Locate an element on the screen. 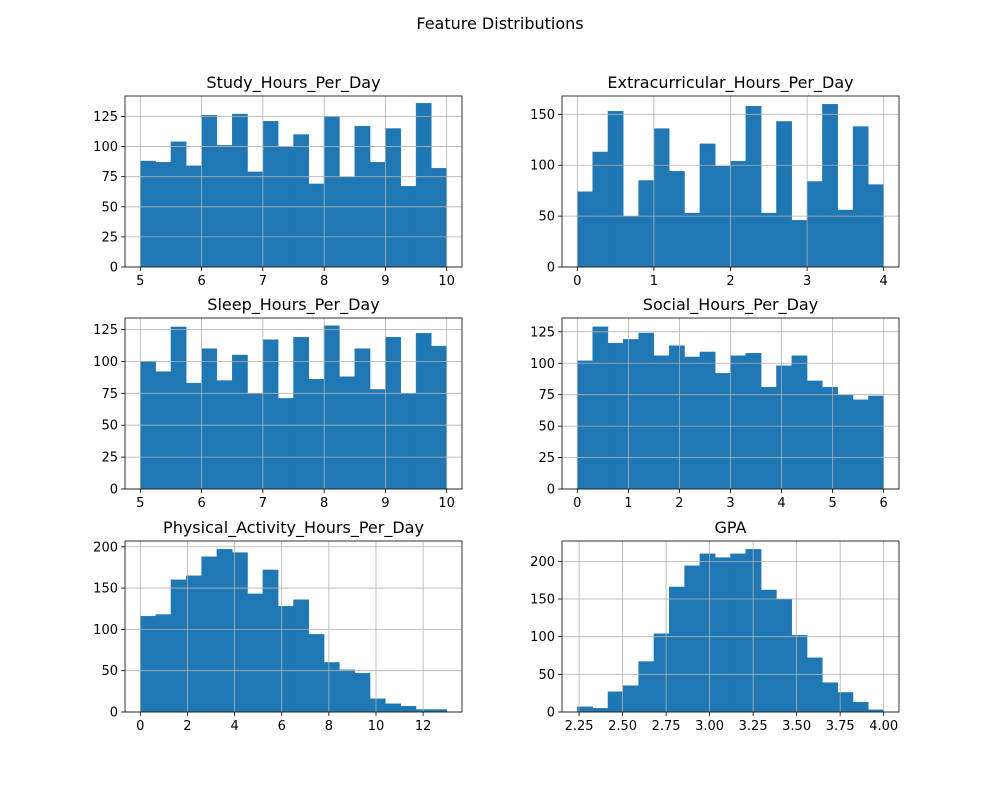 The image size is (1000, 800). x-tick-label: 3 is located at coordinates (730, 503).